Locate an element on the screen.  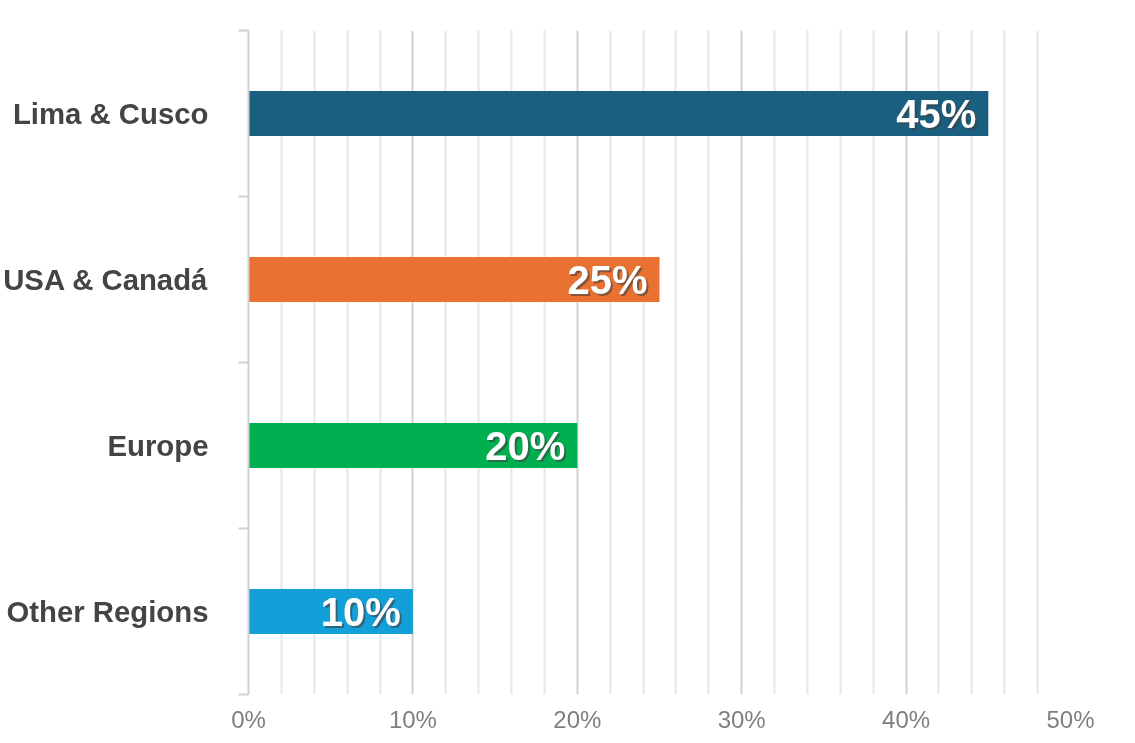
data-label: 20% is located at coordinates (527, 447).